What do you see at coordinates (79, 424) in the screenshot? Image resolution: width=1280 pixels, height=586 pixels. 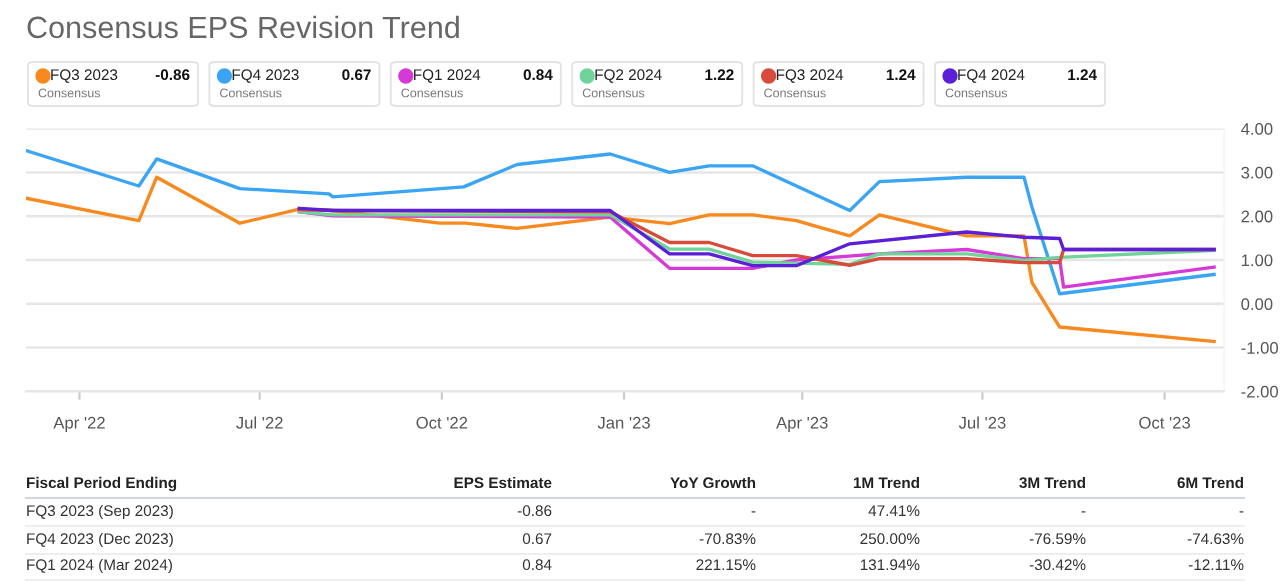 I see `x-tick-label: Apr '22` at bounding box center [79, 424].